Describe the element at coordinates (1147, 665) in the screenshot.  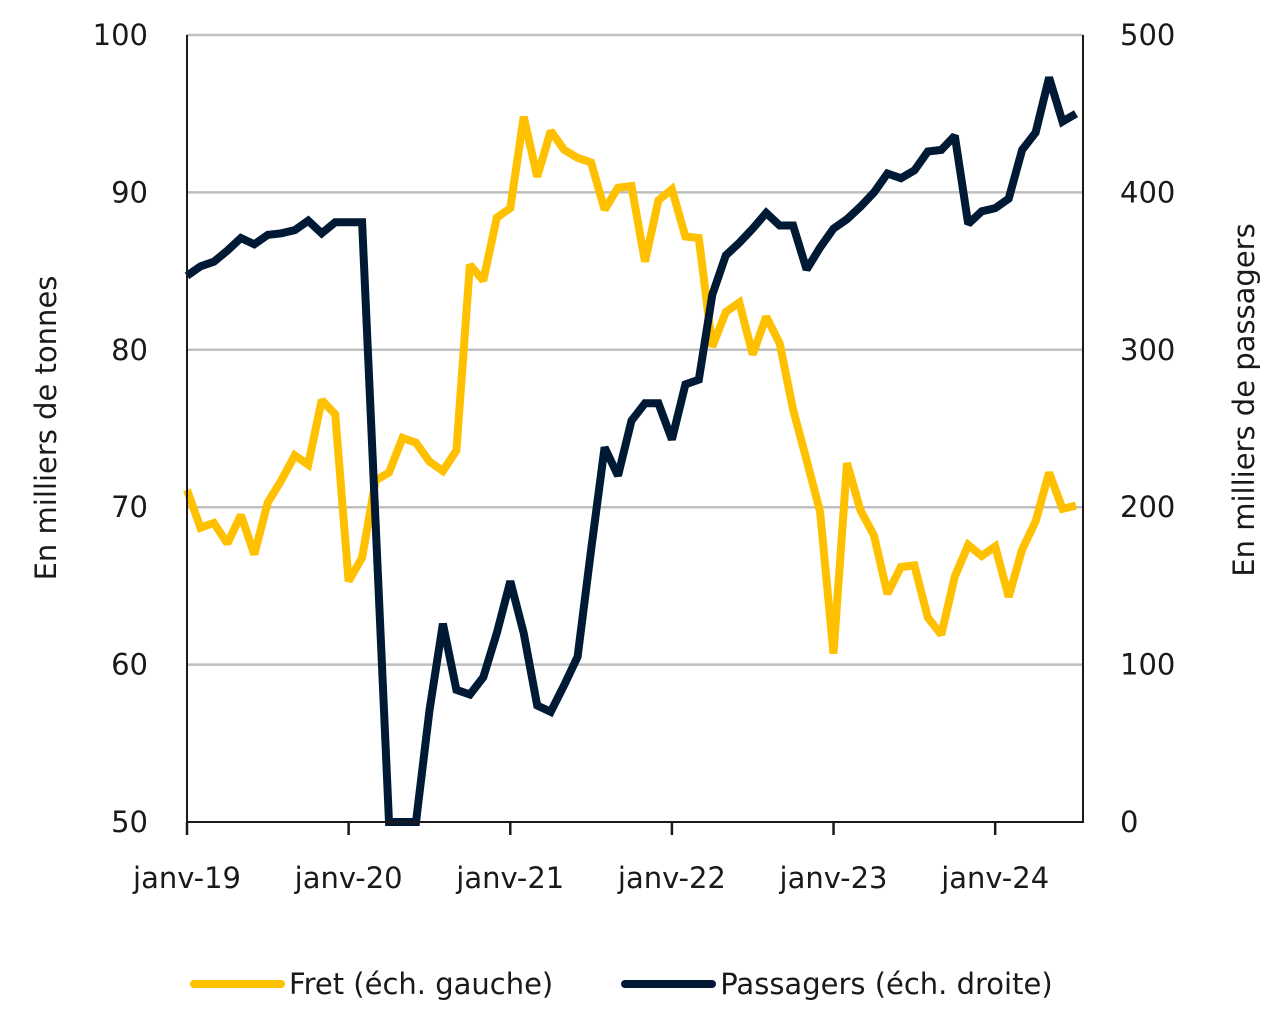
I see `right-tick-label: 100` at that location.